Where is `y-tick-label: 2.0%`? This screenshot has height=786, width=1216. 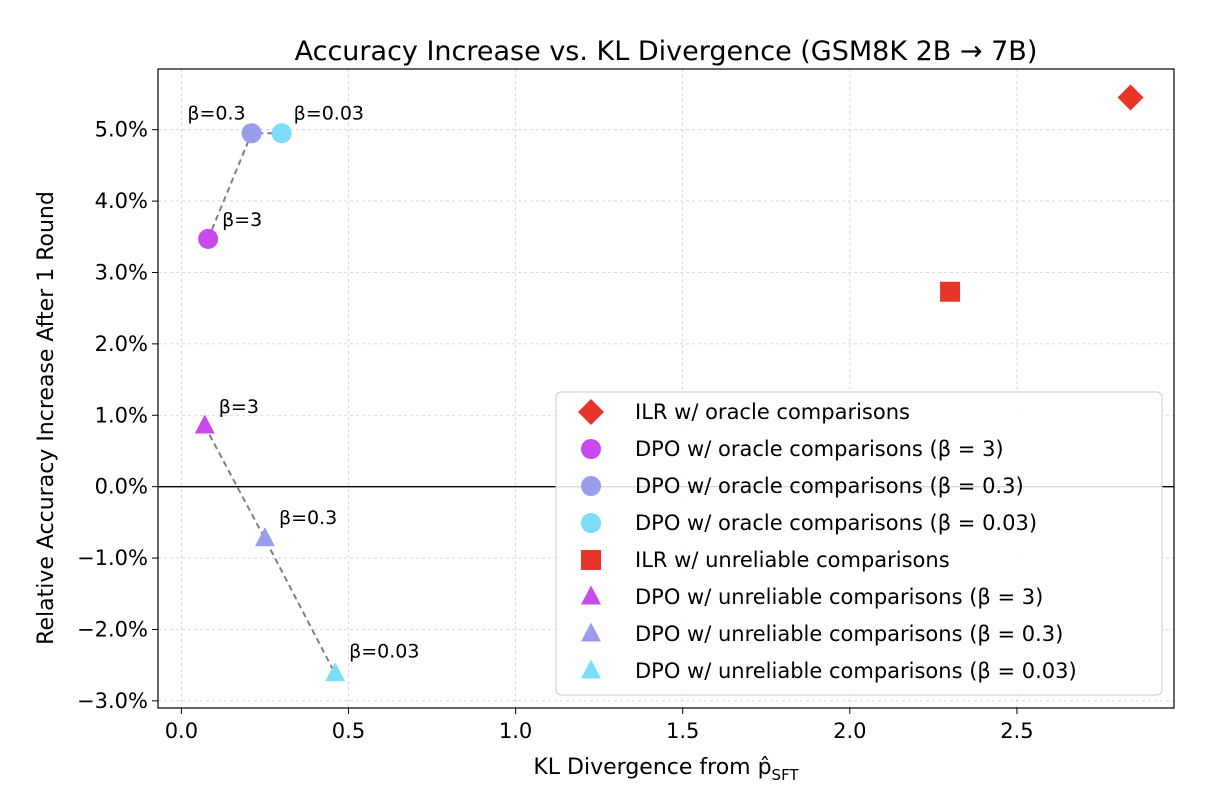 y-tick-label: 2.0% is located at coordinates (121, 344).